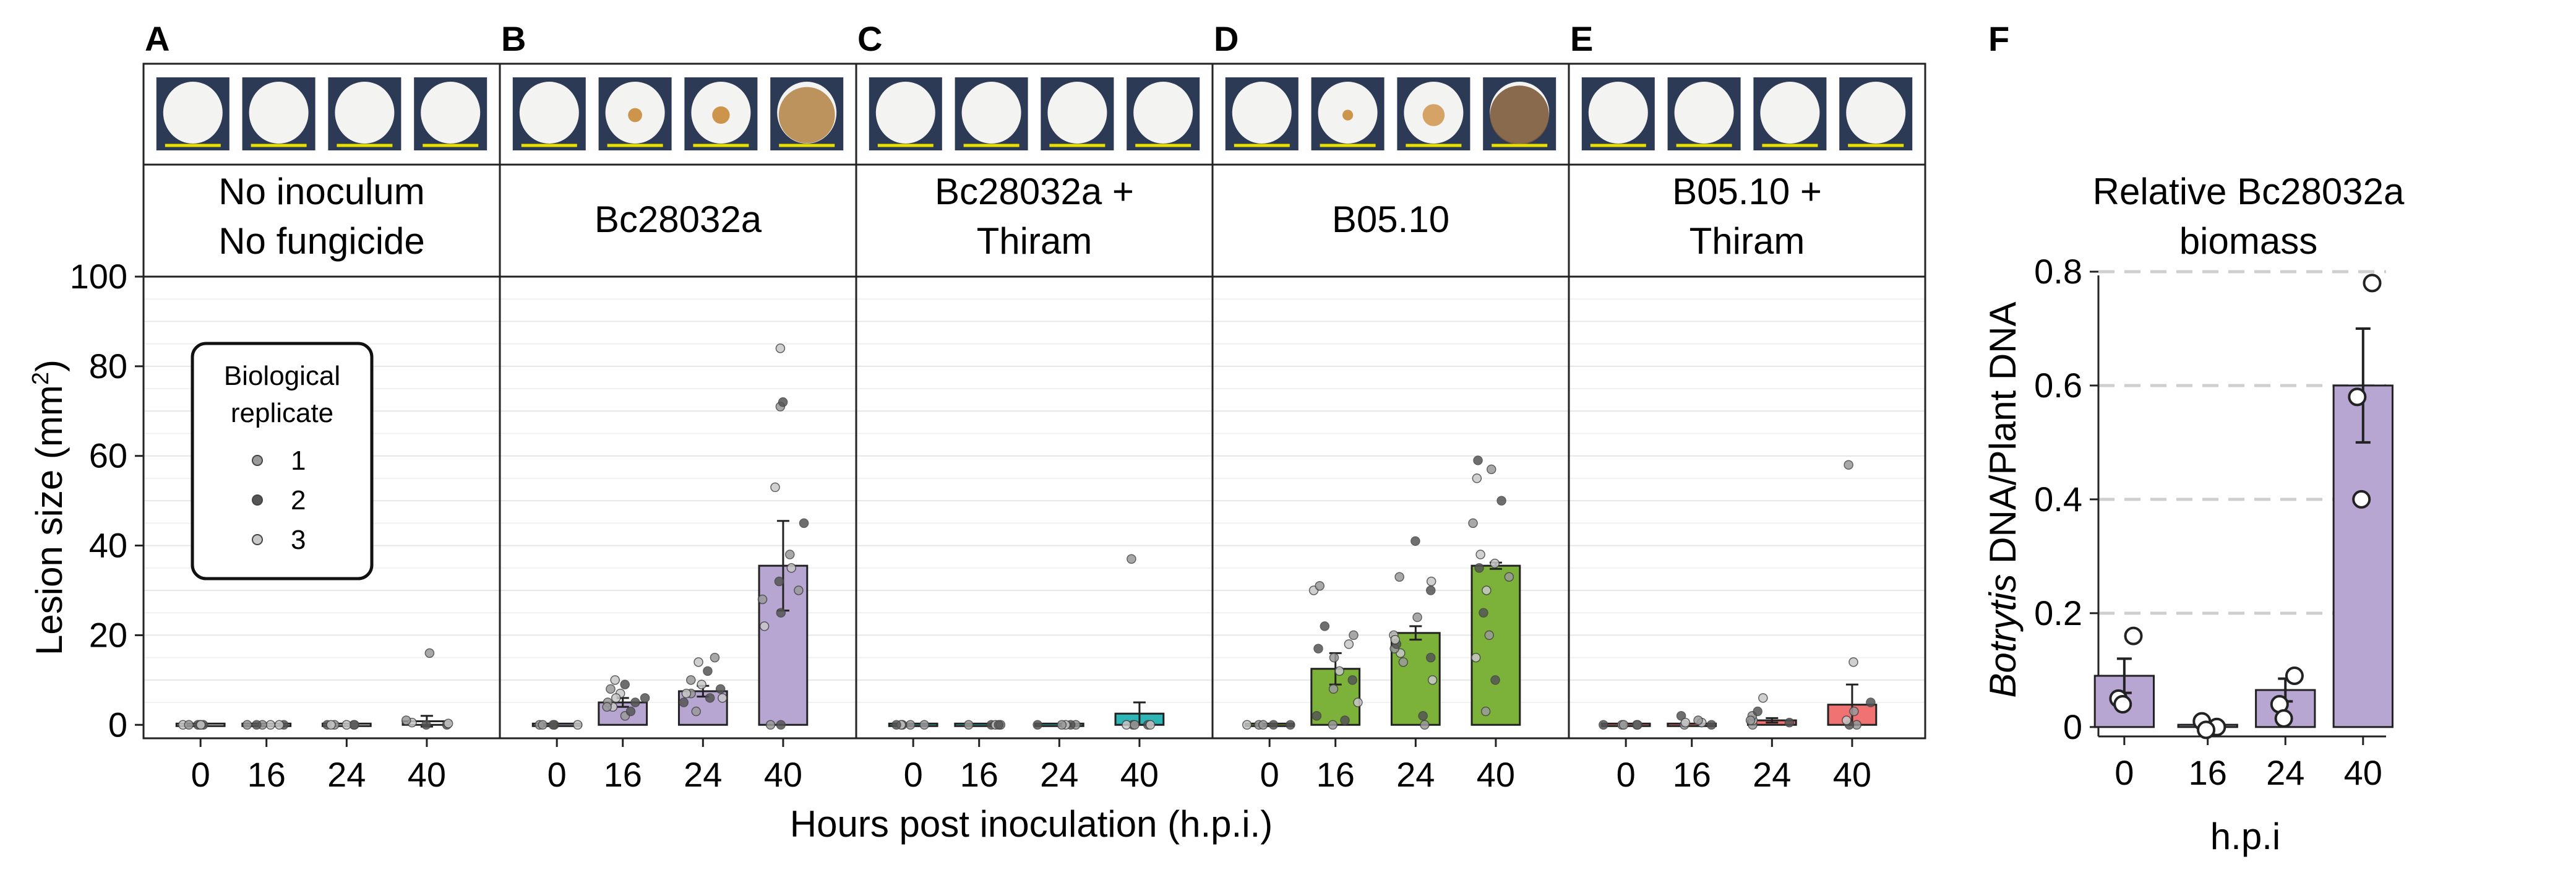 Image resolution: width=2576 pixels, height=880 pixels. What do you see at coordinates (783, 775) in the screenshot?
I see `xtick-label-B-40: 40` at bounding box center [783, 775].